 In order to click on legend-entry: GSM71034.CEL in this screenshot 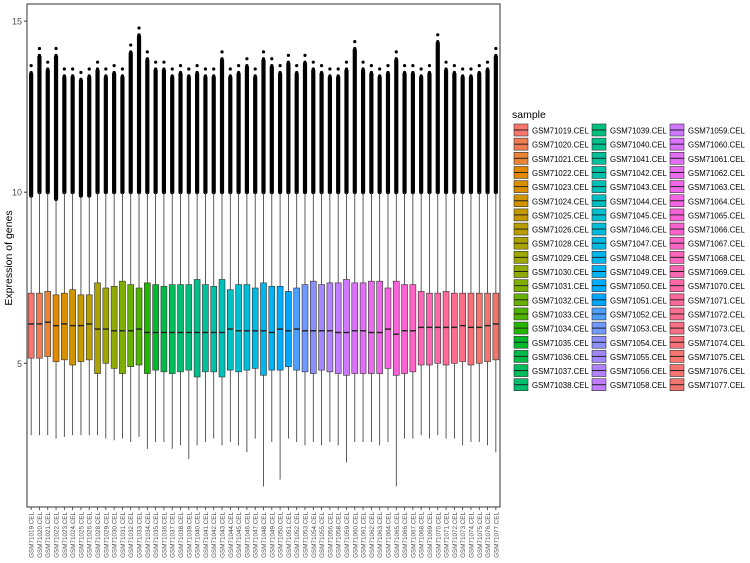, I will do `click(551, 328)`.